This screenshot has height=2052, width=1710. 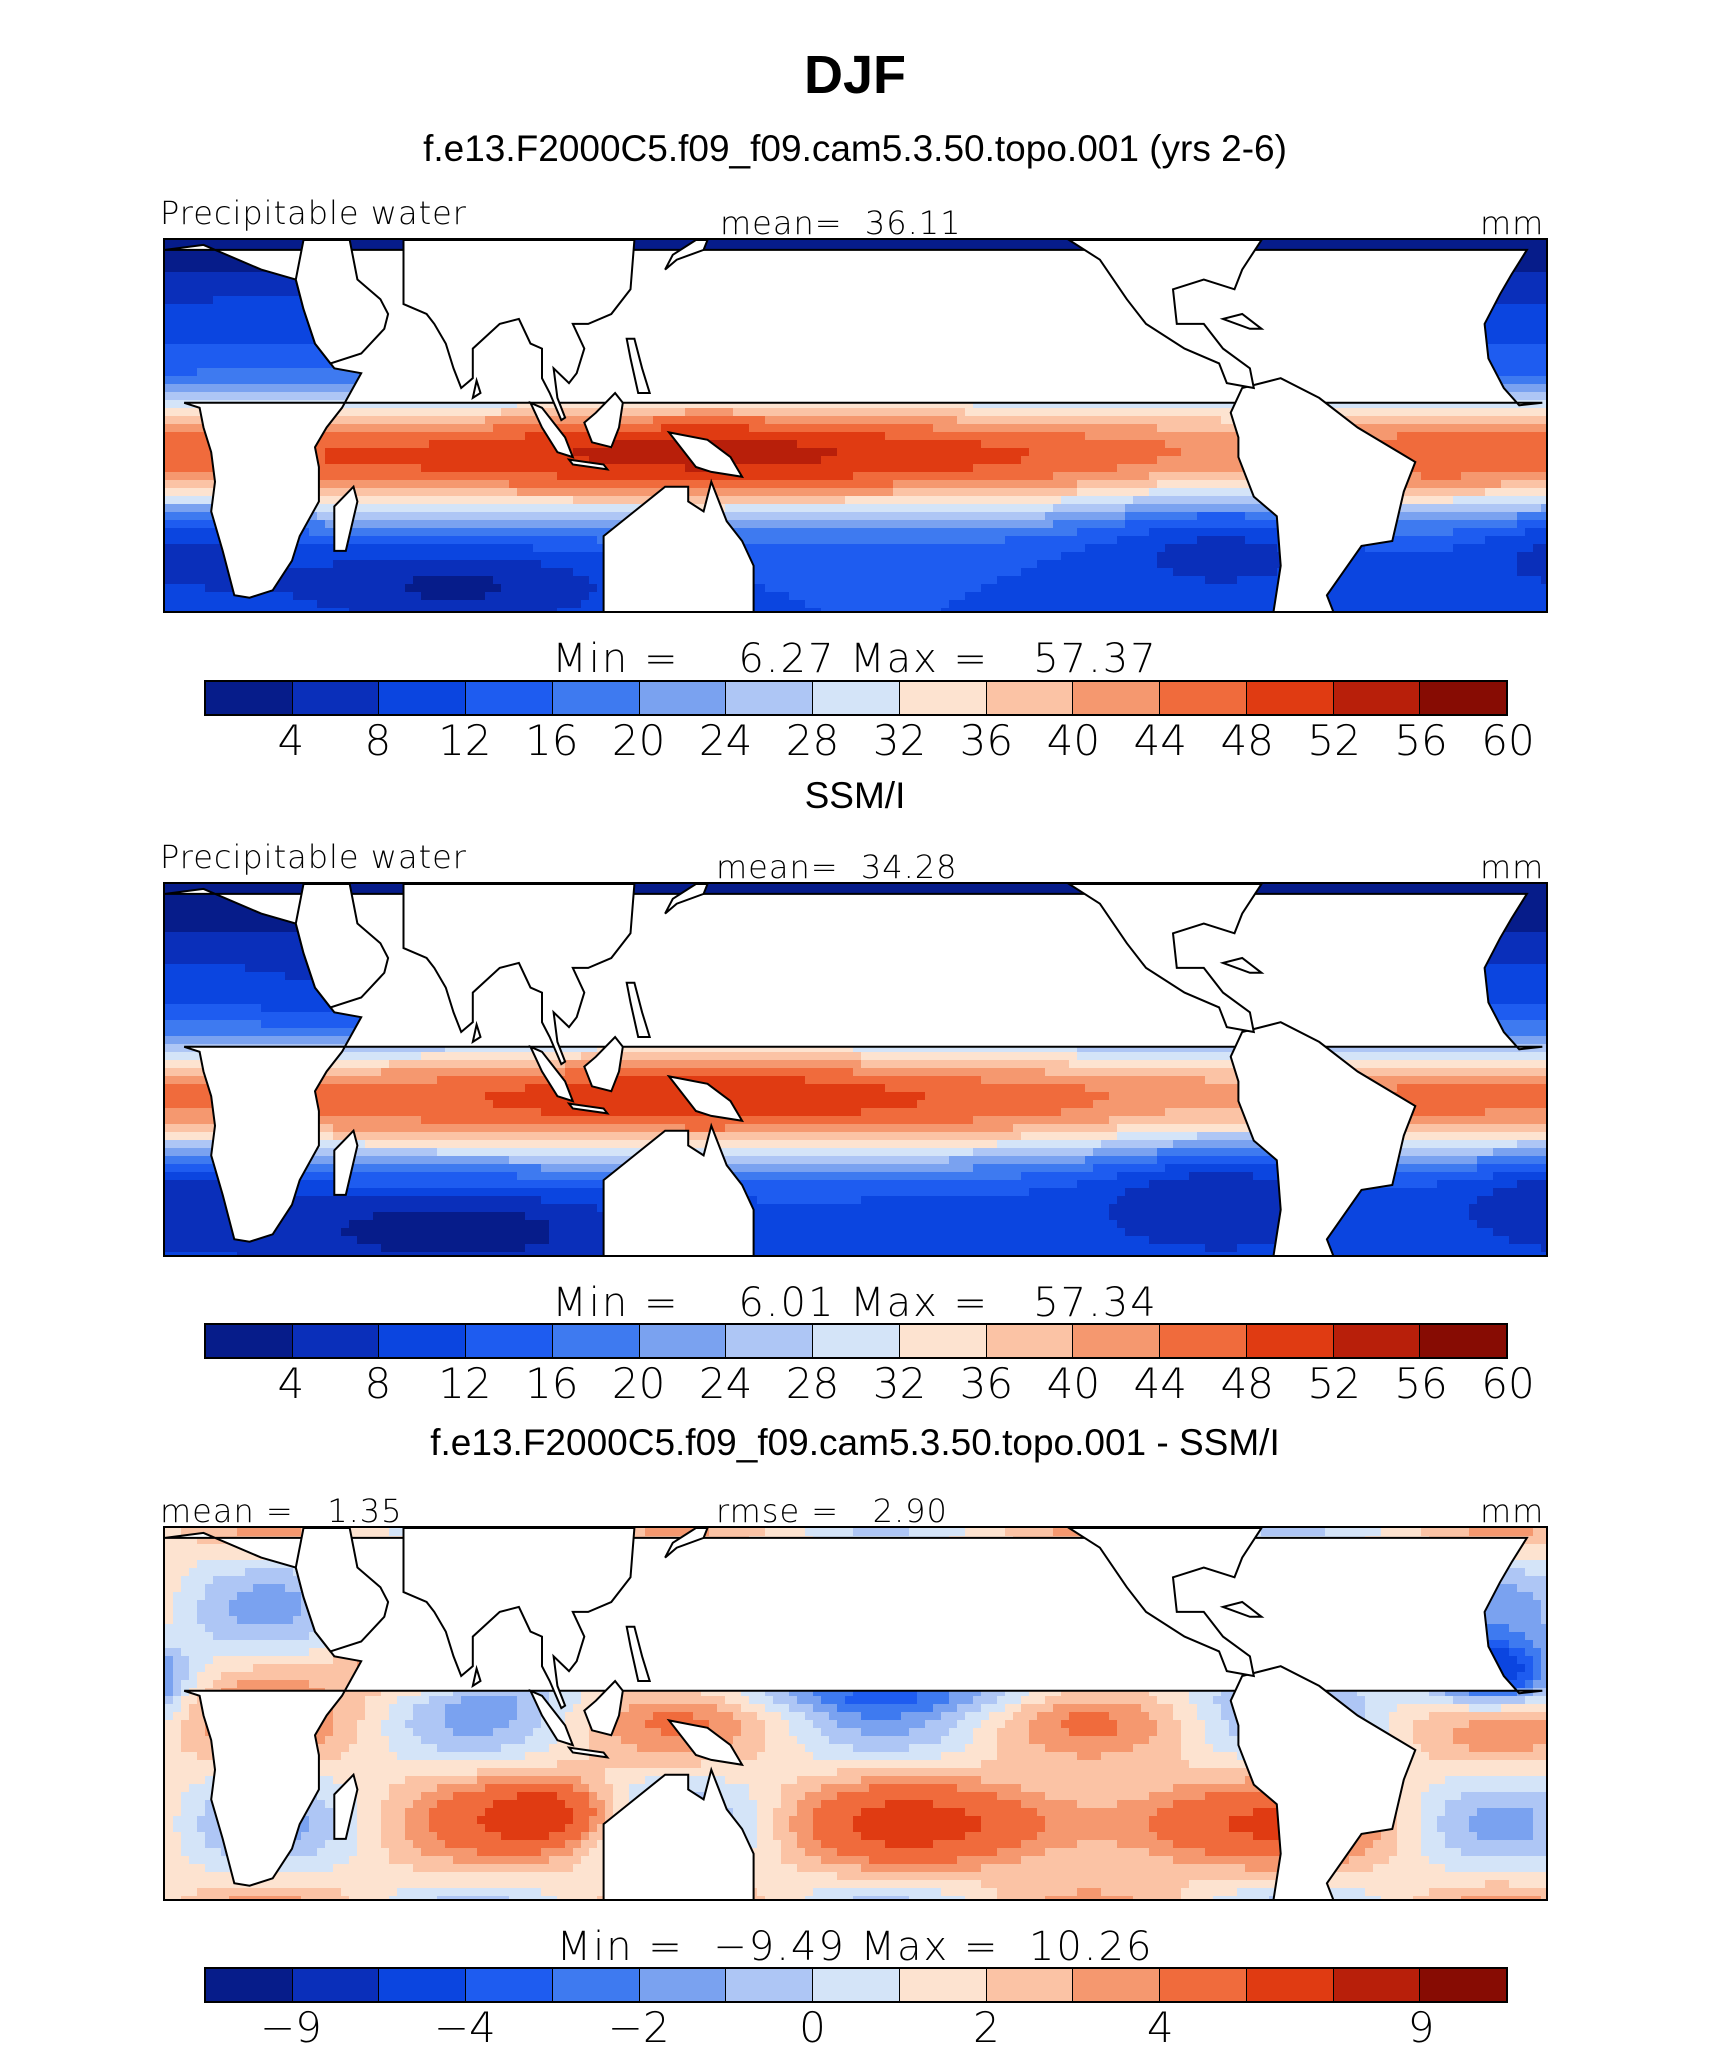 What do you see at coordinates (291, 2027) in the screenshot?
I see `colorbar-tick-label: −9` at bounding box center [291, 2027].